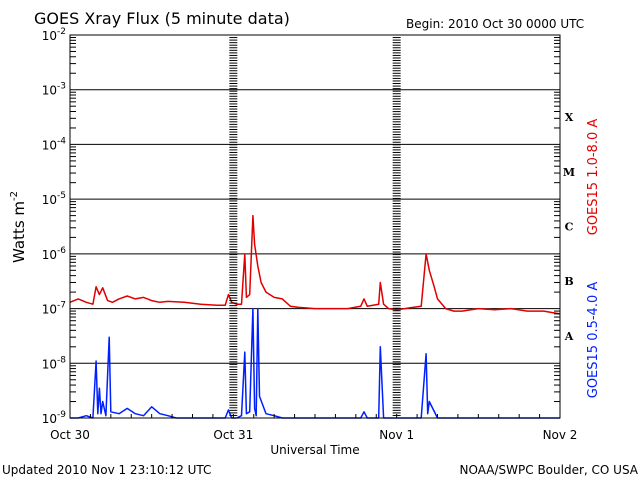 The height and width of the screenshot is (480, 640). Describe the element at coordinates (61, 360) in the screenshot. I see `y-tick-exponent: -8` at that location.